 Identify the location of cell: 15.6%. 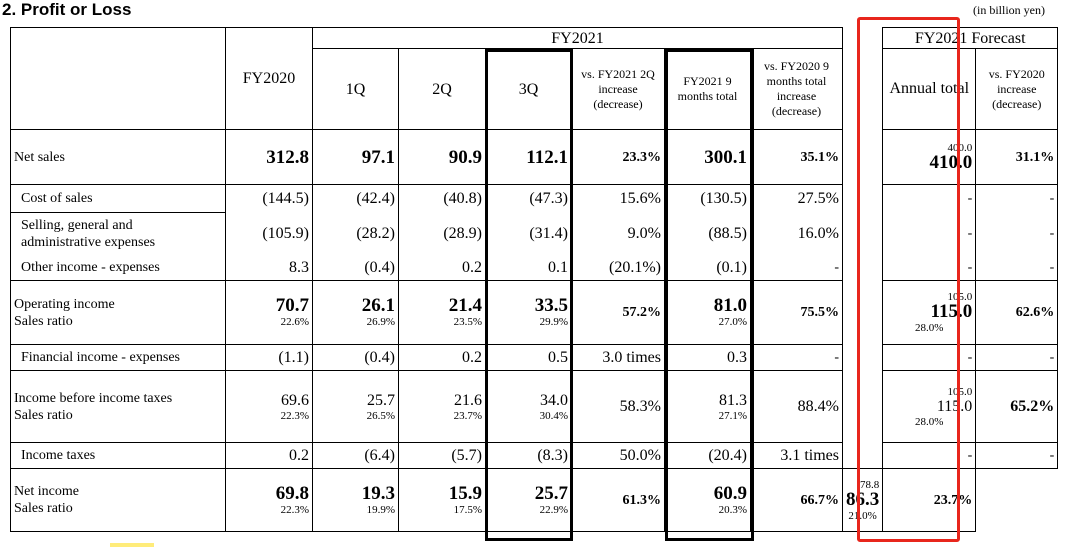
(618, 198).